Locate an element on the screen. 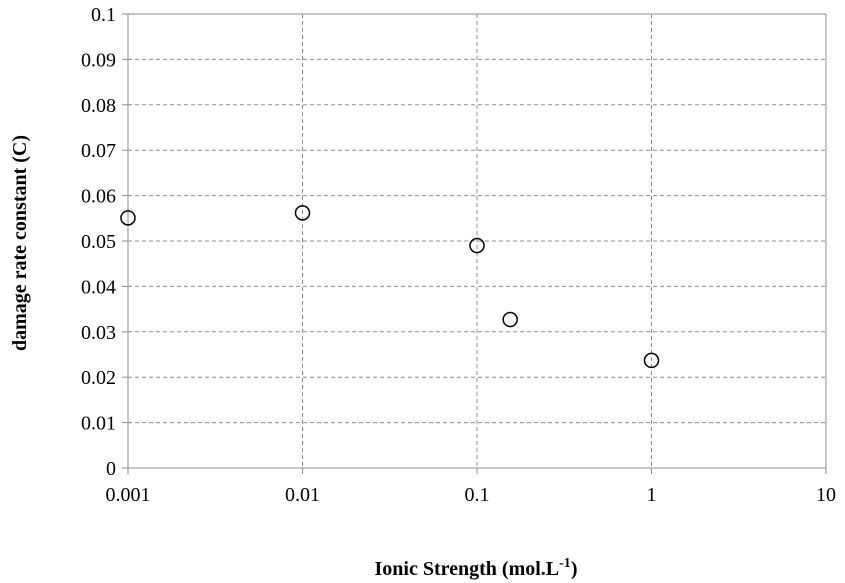  y-tick-label: 0.1 is located at coordinates (103, 15).